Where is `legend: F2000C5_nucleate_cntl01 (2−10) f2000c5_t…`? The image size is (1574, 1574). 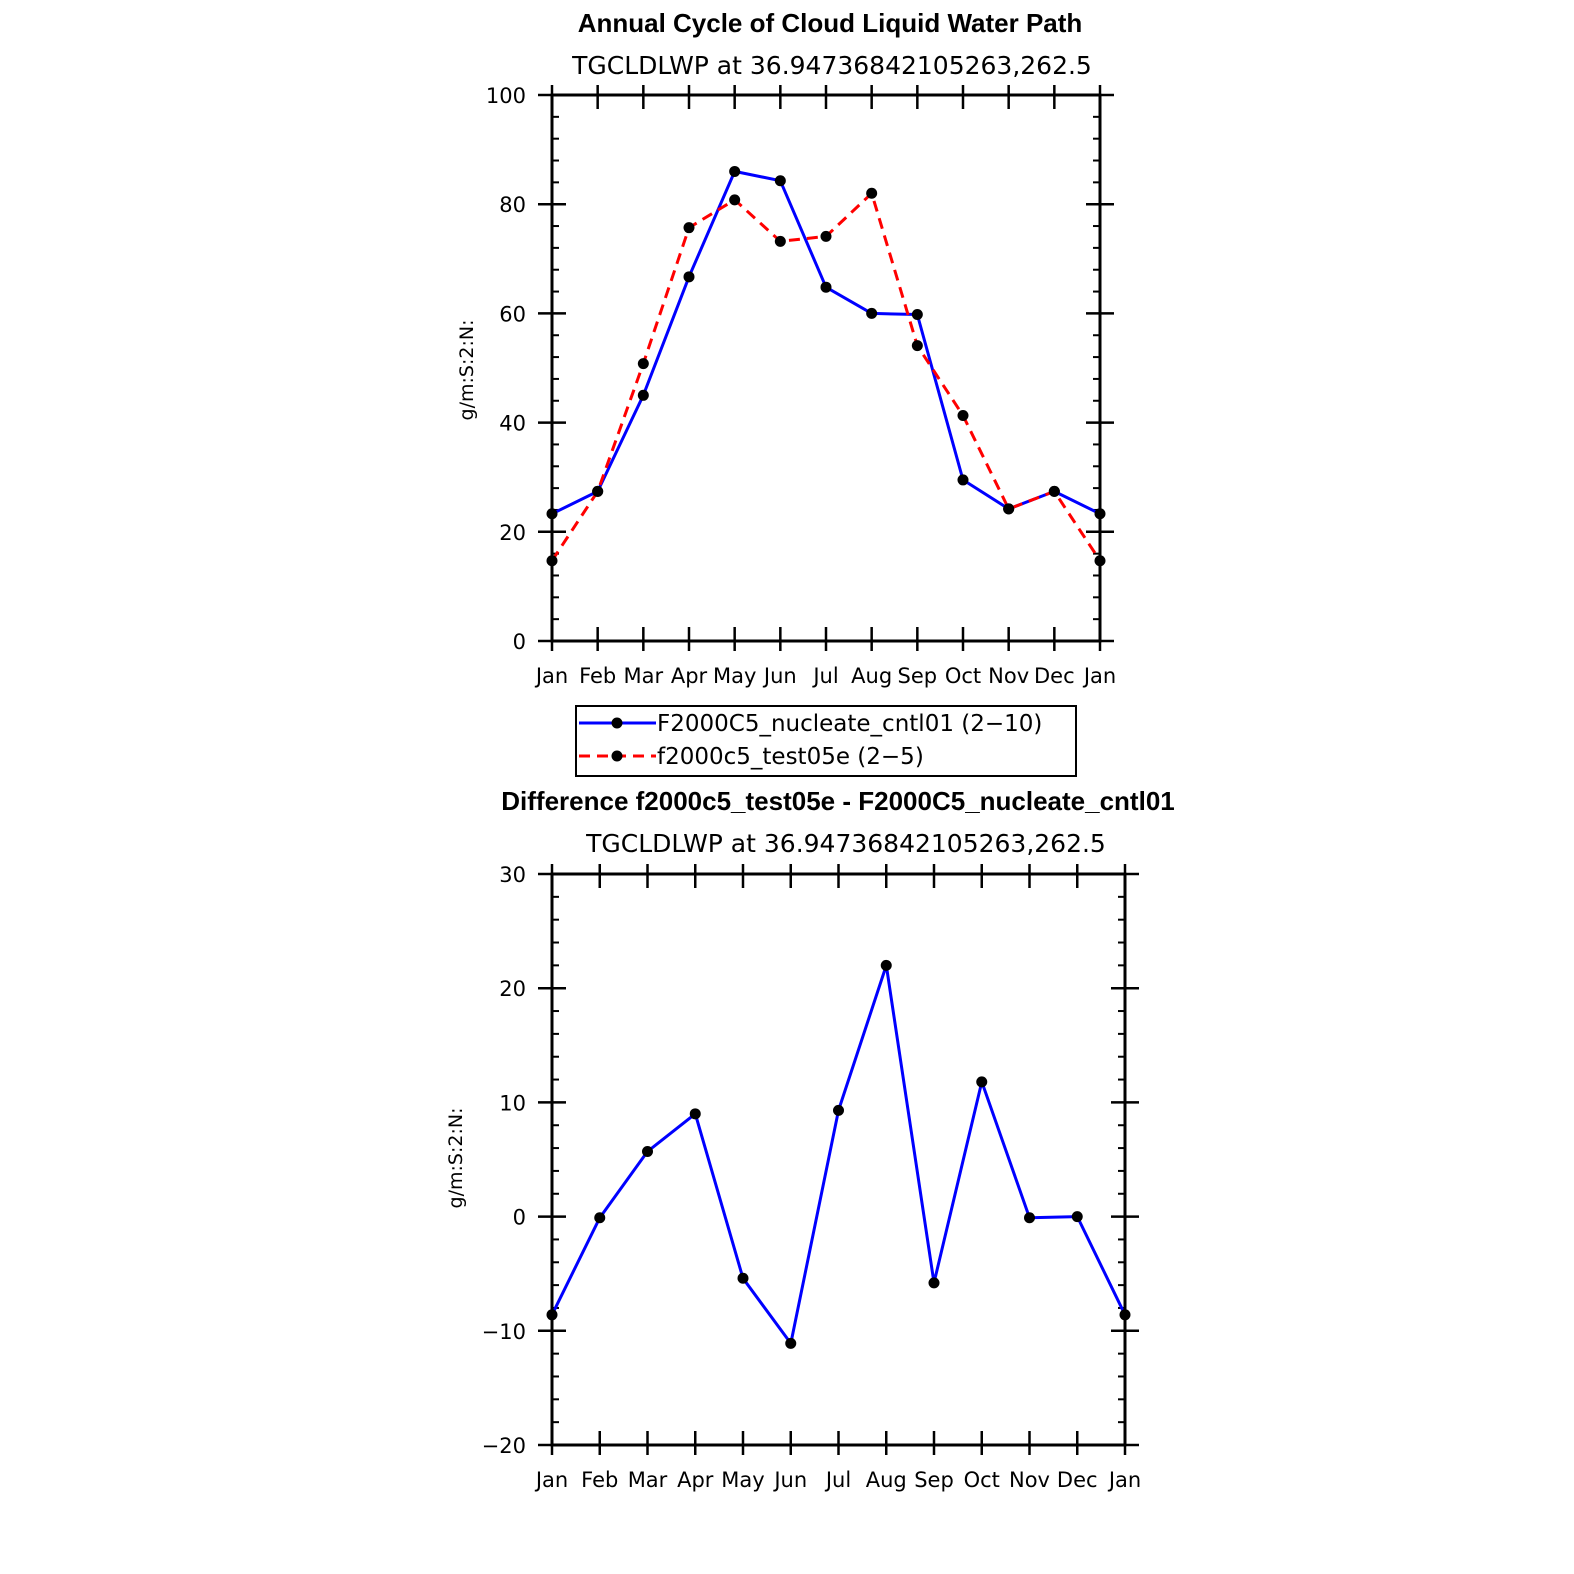 legend: F2000C5_nucleate_cntl01 (2−10) f2000c5_t… is located at coordinates (826, 741).